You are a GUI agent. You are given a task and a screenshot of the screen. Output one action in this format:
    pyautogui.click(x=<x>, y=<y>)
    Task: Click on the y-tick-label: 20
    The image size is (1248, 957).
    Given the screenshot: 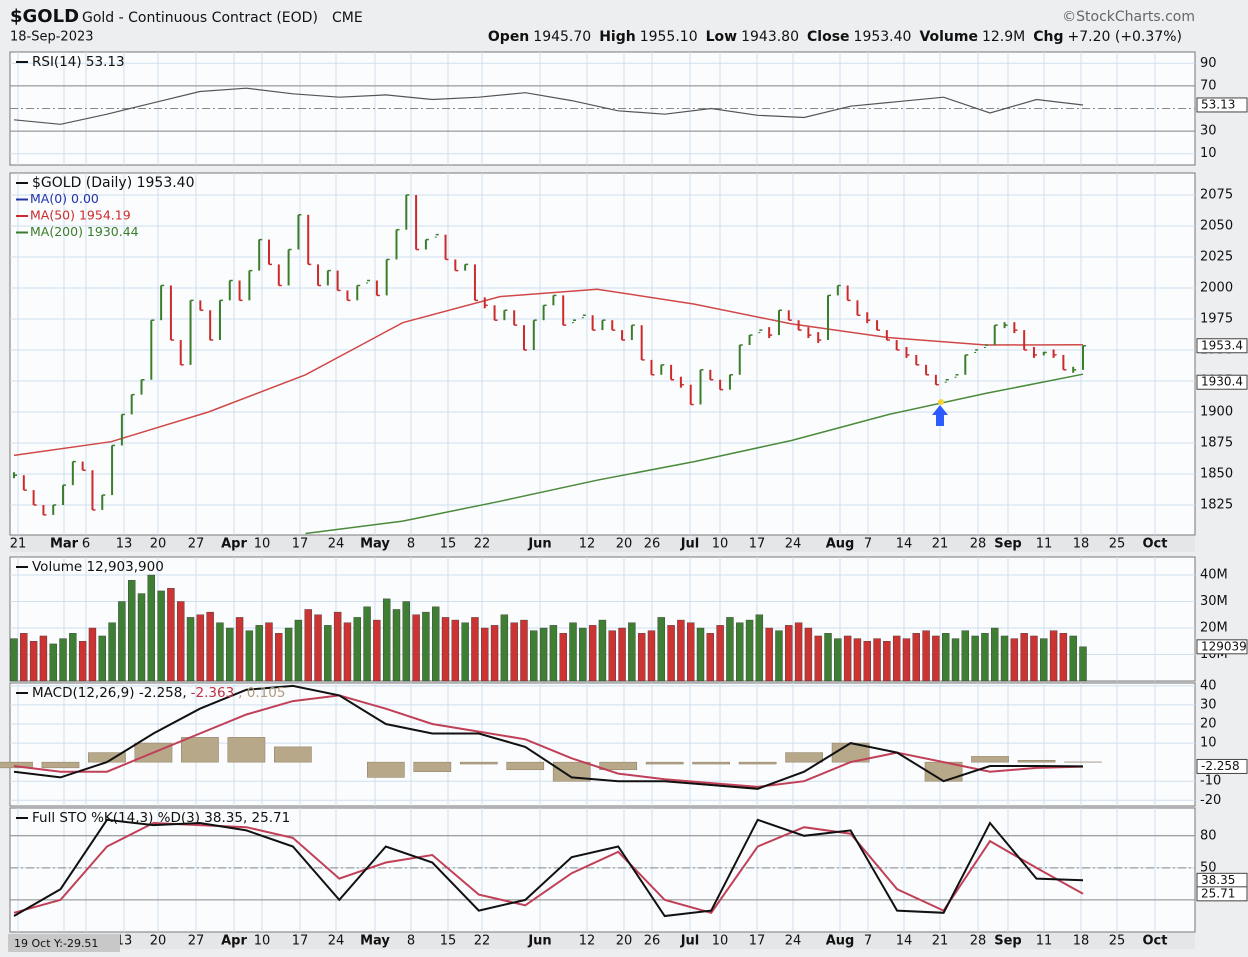 What is the action you would take?
    pyautogui.click(x=1208, y=724)
    